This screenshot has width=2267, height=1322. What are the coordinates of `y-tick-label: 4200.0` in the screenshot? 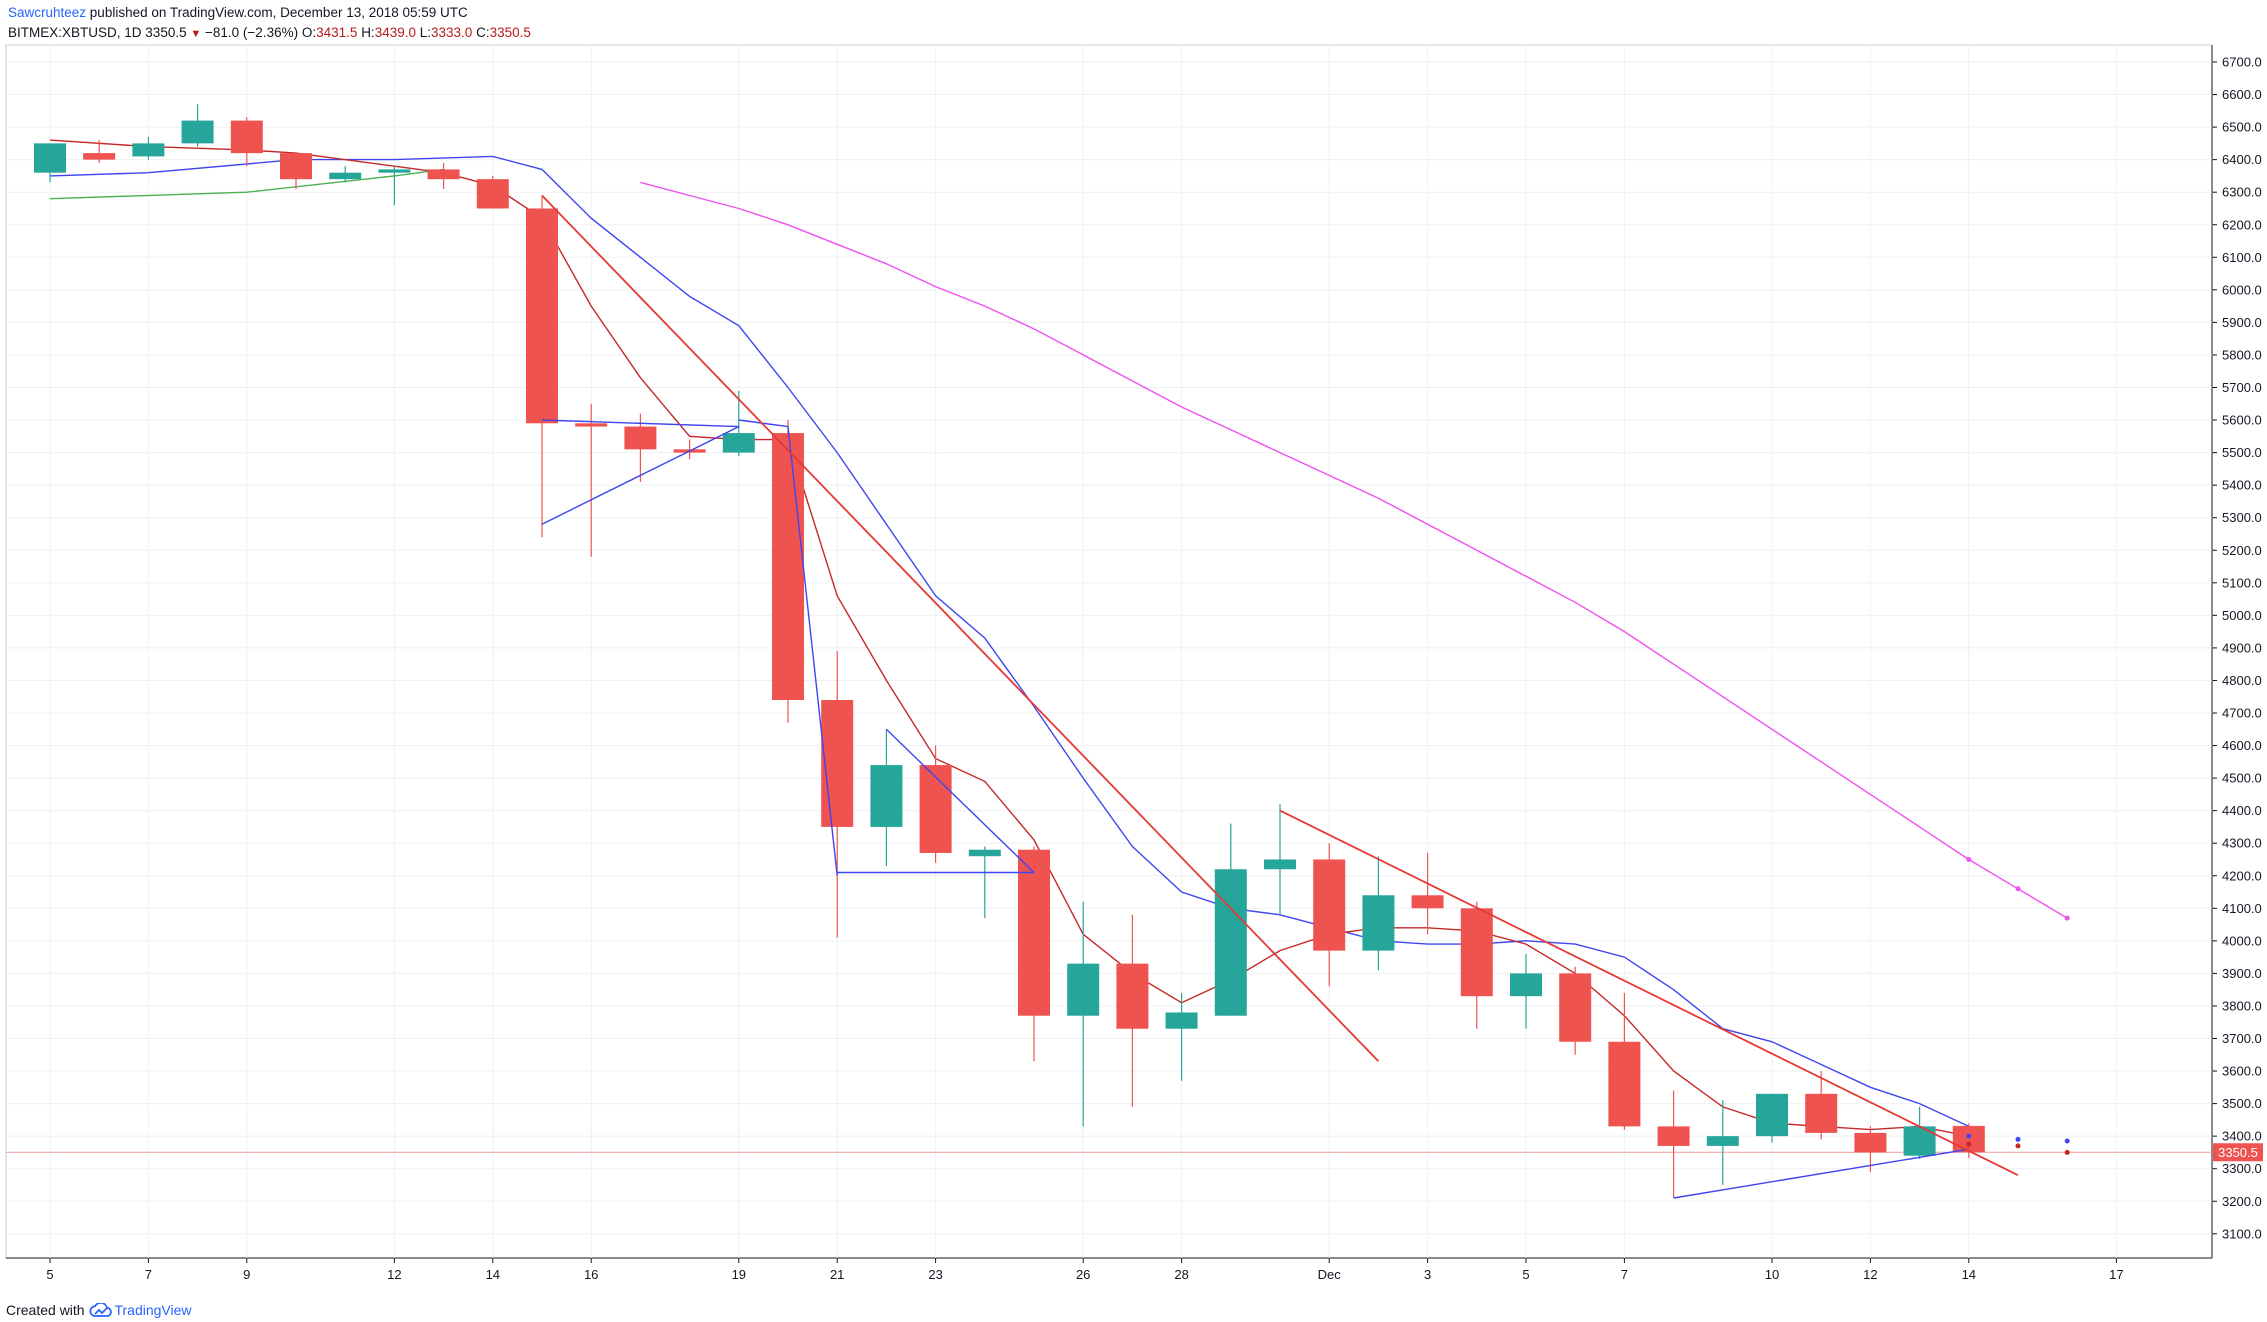 It's located at (2242, 875).